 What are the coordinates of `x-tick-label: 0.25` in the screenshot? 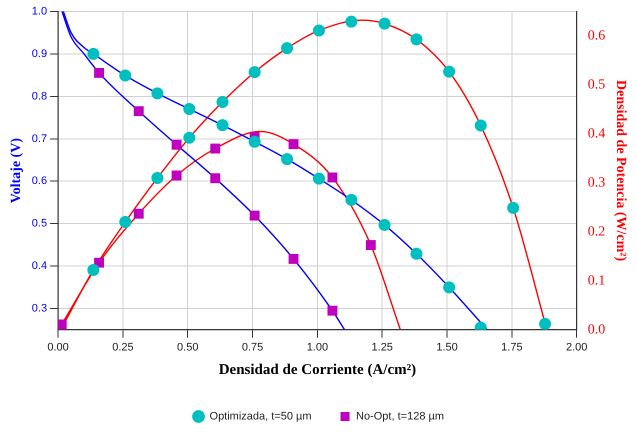 It's located at (123, 347).